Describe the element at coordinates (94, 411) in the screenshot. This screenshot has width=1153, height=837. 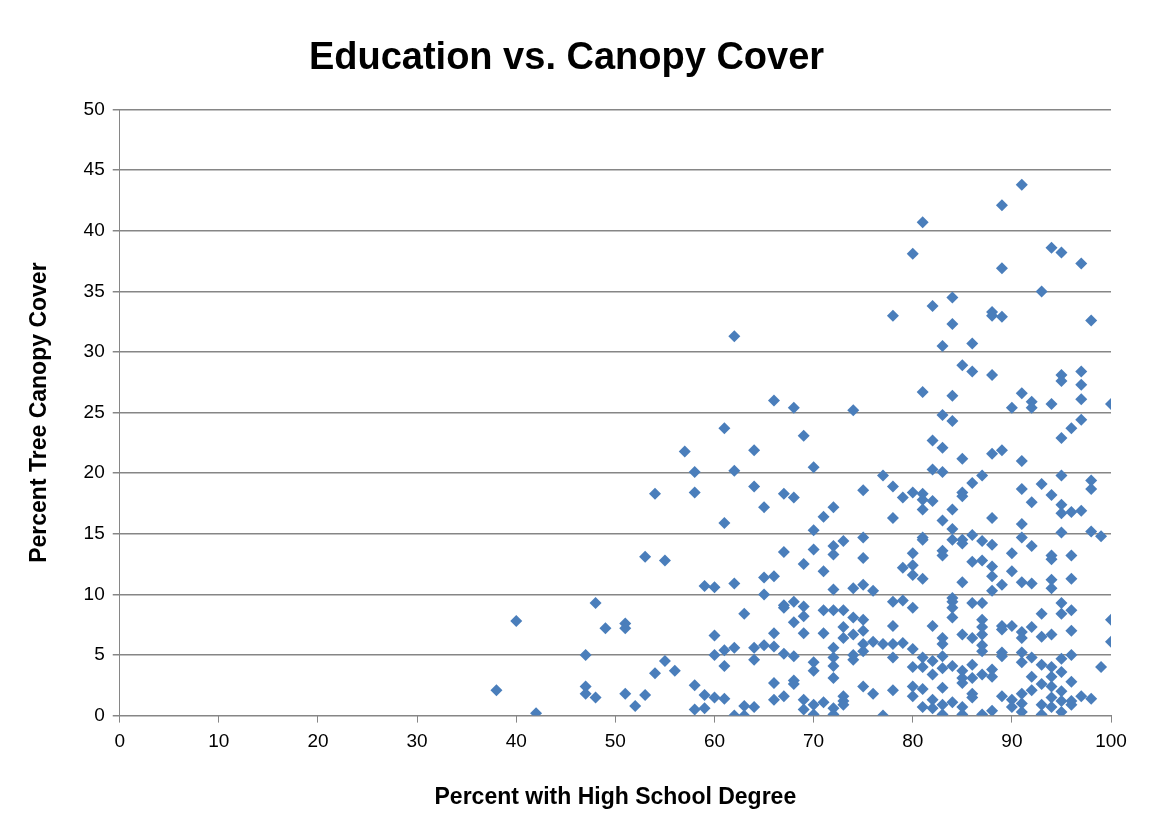
I see `y-tick-label: 25` at that location.